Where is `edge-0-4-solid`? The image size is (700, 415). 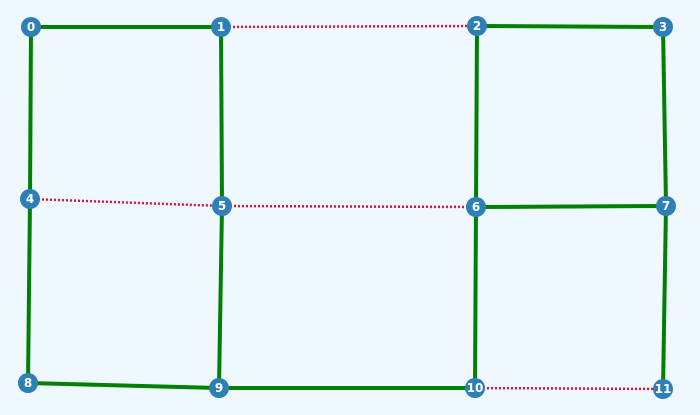 edge-0-4-solid is located at coordinates (30, 113).